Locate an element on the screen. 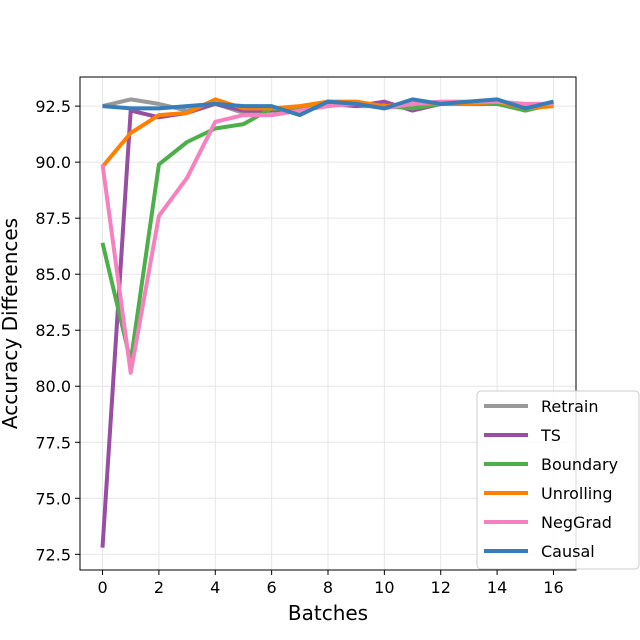 The height and width of the screenshot is (640, 640). x-axis-label: Batches is located at coordinates (328, 613).